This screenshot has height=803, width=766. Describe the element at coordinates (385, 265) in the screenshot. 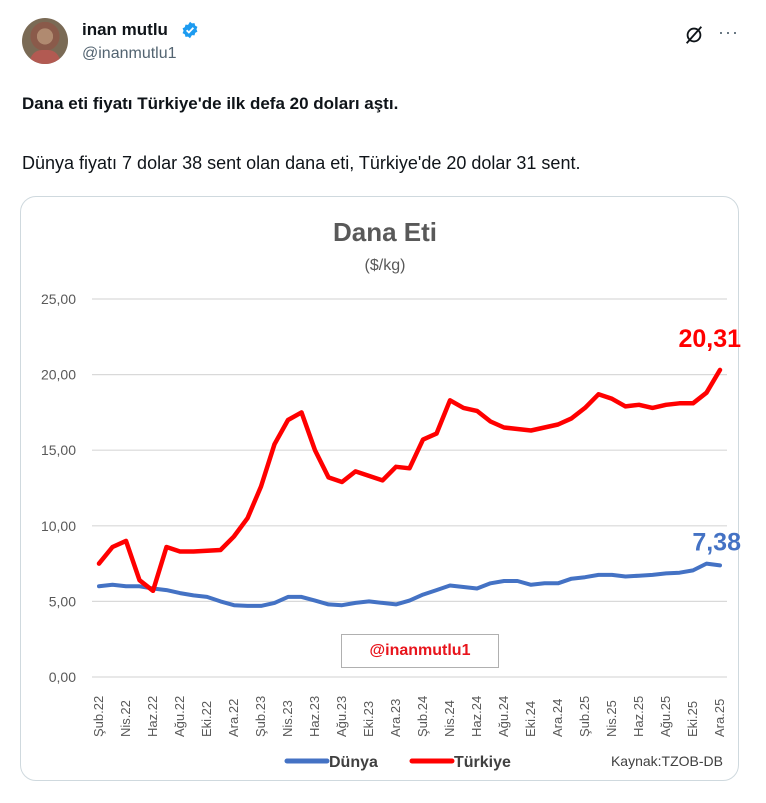

I see `chart-subtitle: ($/kg)` at that location.